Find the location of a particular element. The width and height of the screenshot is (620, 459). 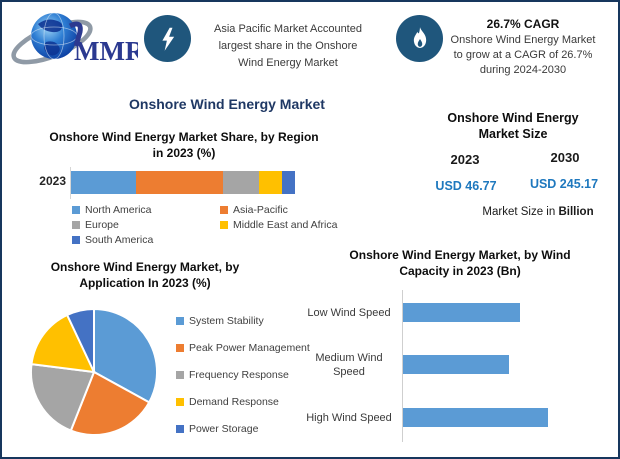

capacity-category-label-high-wind-speed: High Wind Speed is located at coordinates (349, 417).